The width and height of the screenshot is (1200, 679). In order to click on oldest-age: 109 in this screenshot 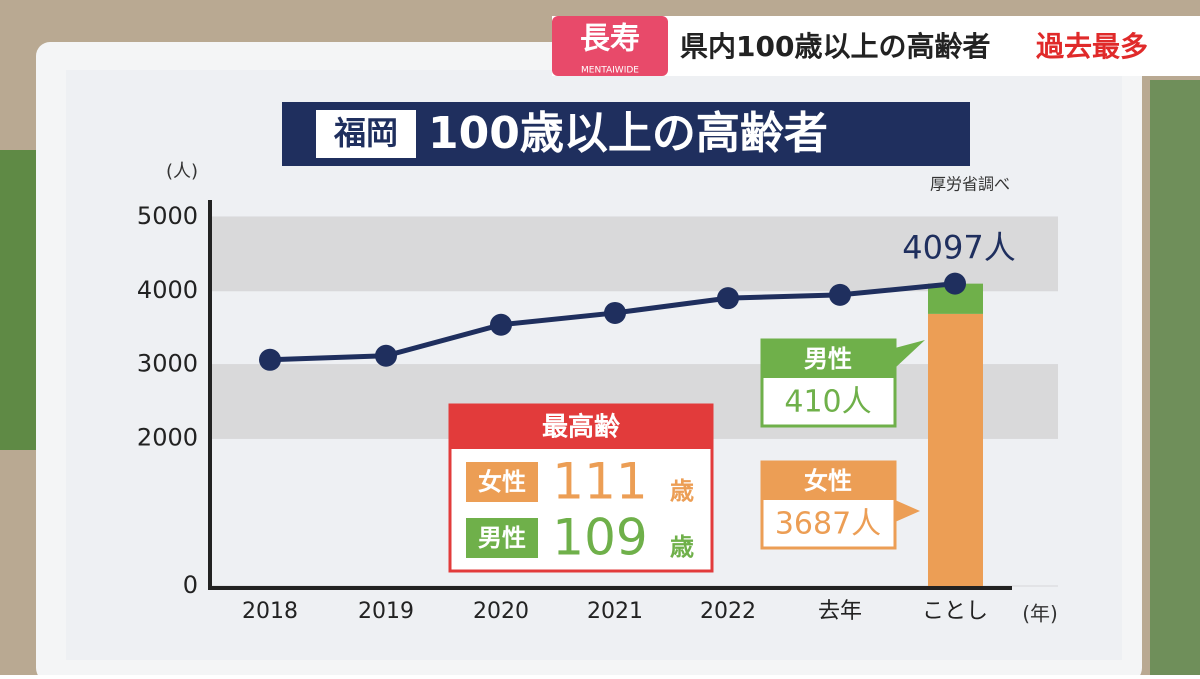, I will do `click(599, 538)`.